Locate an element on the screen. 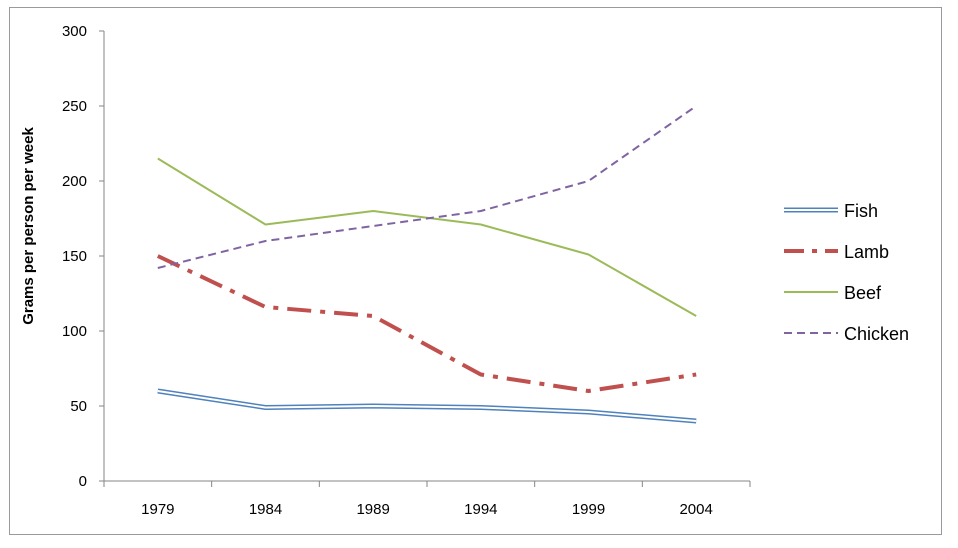 This screenshot has width=958, height=548. y-tick-label: 200 is located at coordinates (74, 181).